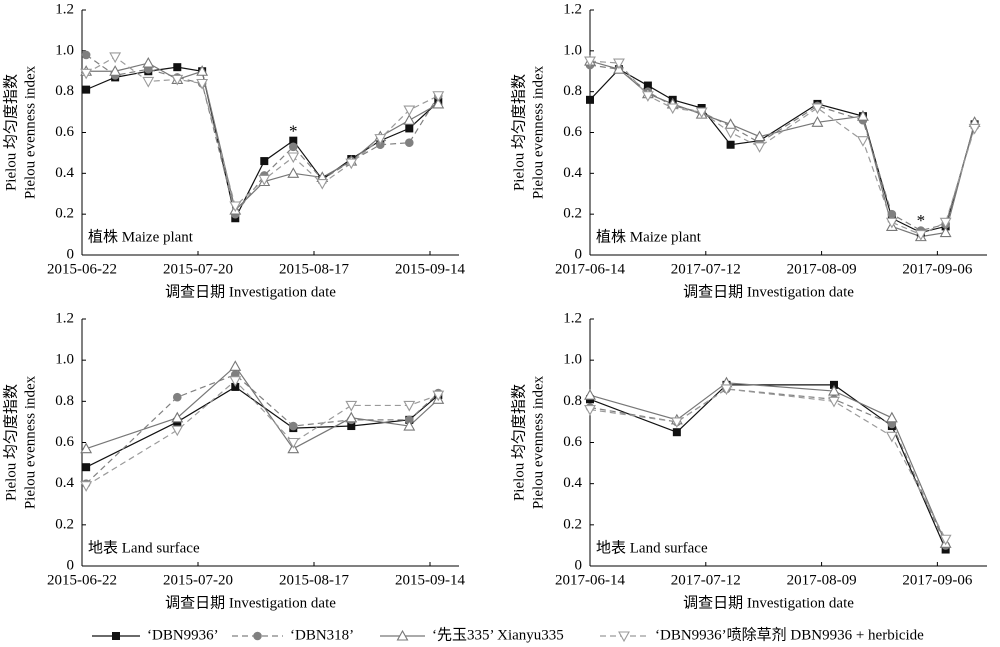 This screenshot has height=647, width=1000. Describe the element at coordinates (572, 9) in the screenshot. I see `y-tick-label: 1.2` at that location.